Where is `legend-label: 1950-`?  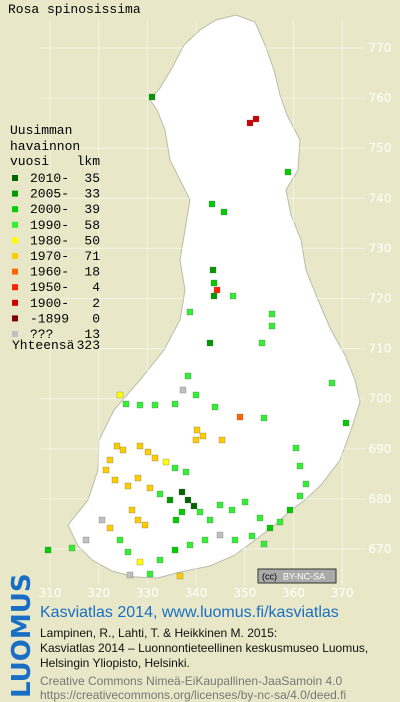
legend-label: 1950- is located at coordinates (49, 287).